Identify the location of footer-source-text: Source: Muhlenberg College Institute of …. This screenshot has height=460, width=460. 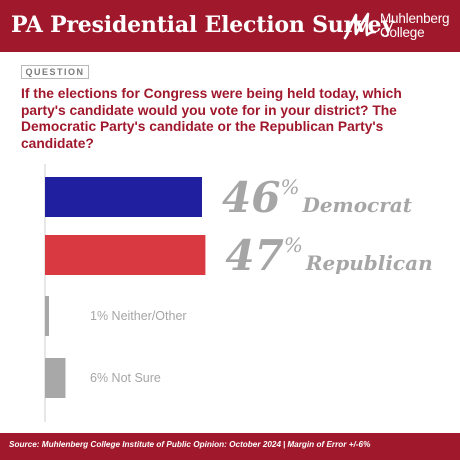
(145, 444).